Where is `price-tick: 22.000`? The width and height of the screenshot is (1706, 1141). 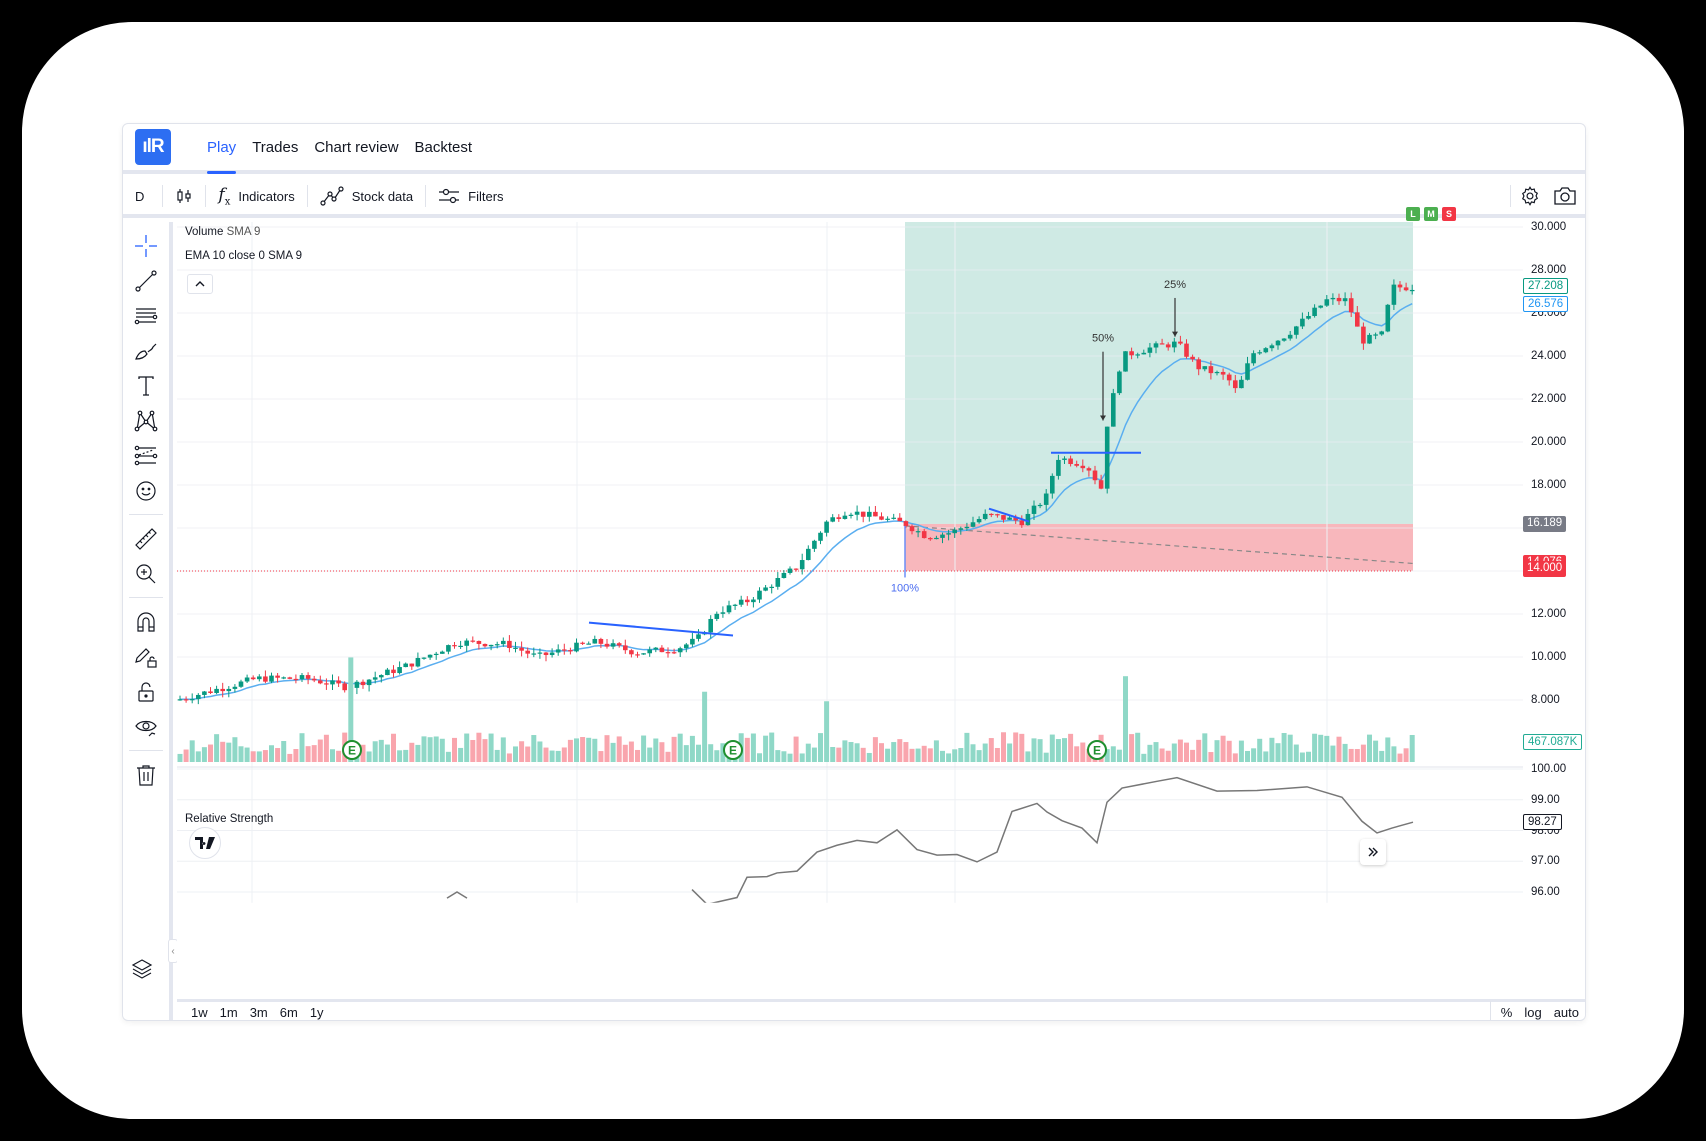
price-tick: 22.000 is located at coordinates (1549, 399).